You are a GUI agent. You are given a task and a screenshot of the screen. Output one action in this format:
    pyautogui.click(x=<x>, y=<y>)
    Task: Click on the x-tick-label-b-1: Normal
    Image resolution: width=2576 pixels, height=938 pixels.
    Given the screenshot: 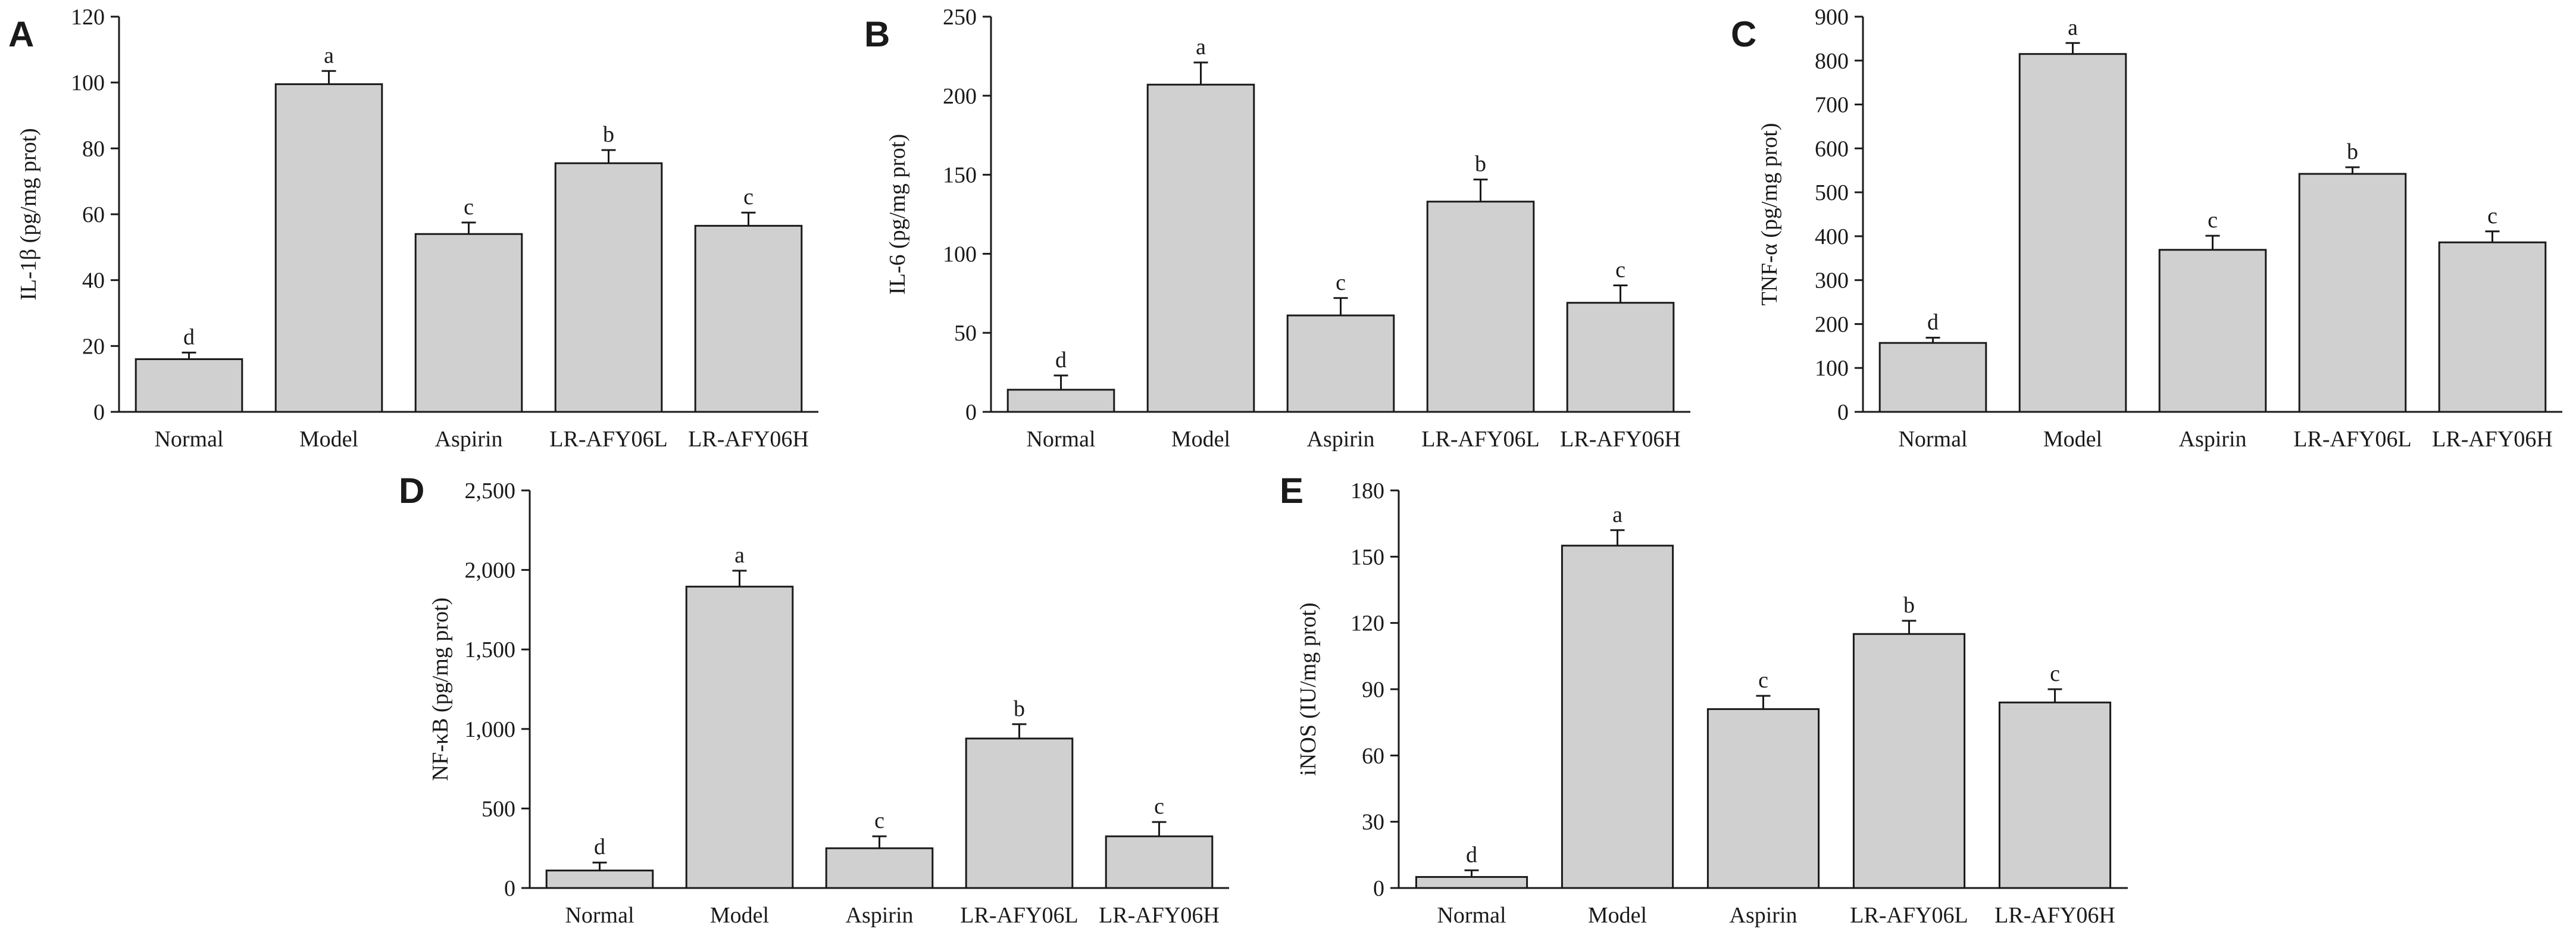 What is the action you would take?
    pyautogui.click(x=1060, y=439)
    